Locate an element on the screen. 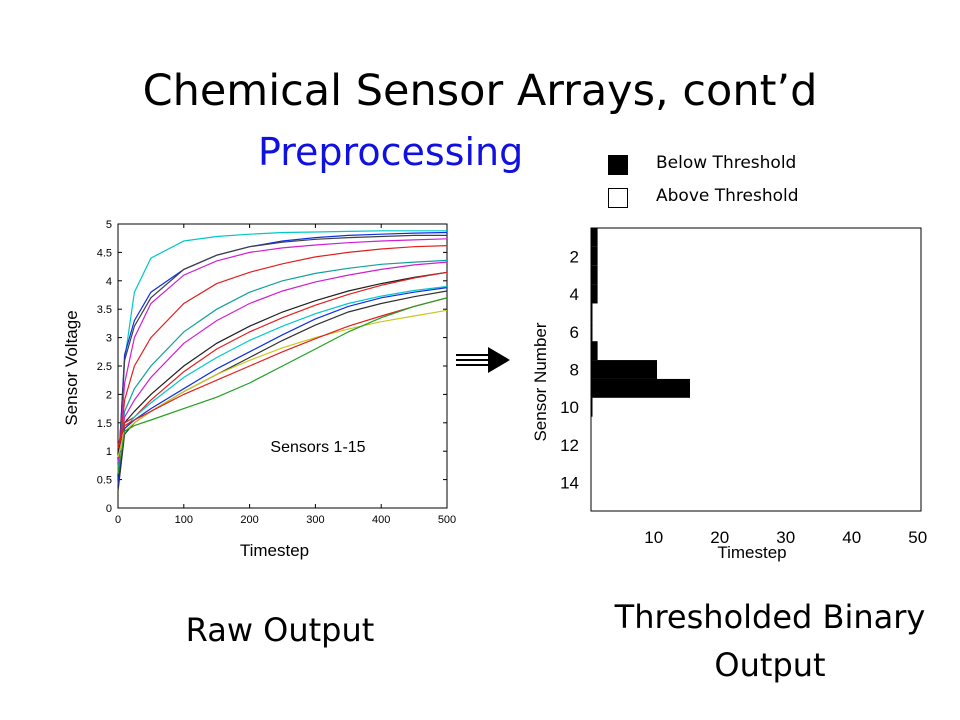 This screenshot has height=720, width=960. legend-label-above: Above Threshold is located at coordinates (727, 196).